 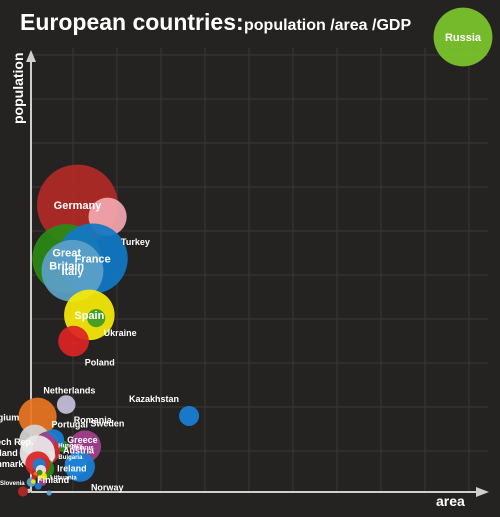 I want to click on point-poland, so click(x=73, y=341).